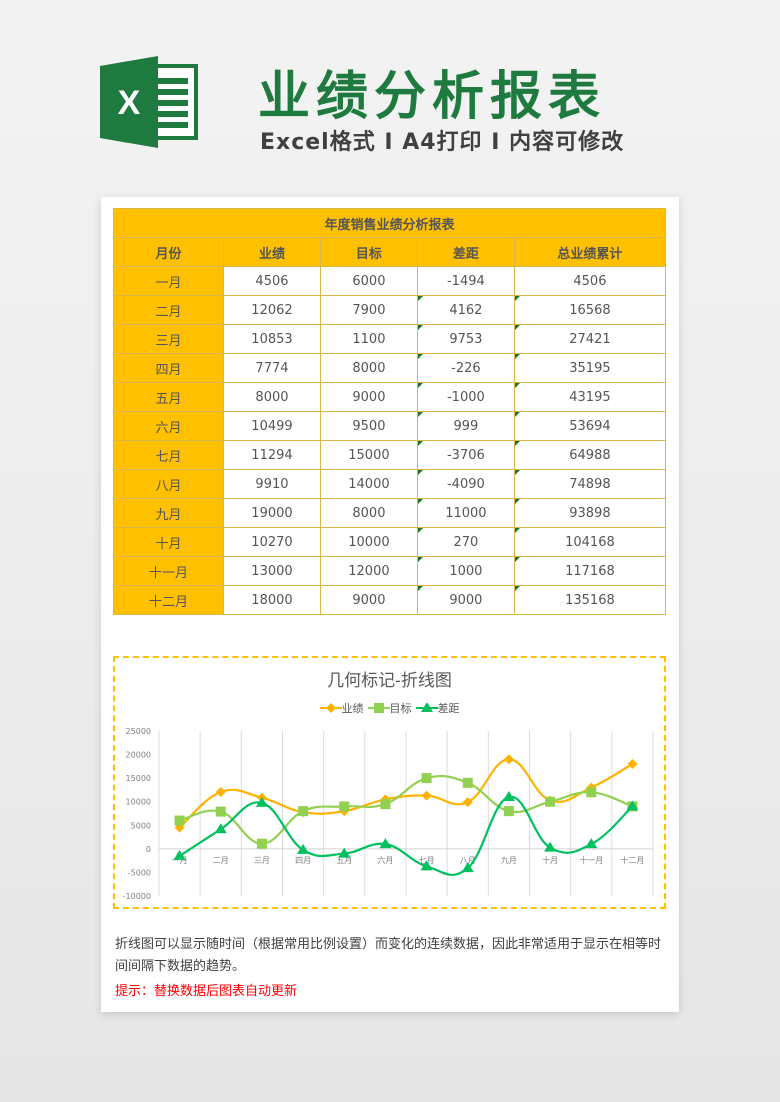  What do you see at coordinates (272, 513) in the screenshot?
I see `table-cell: 19000` at bounding box center [272, 513].